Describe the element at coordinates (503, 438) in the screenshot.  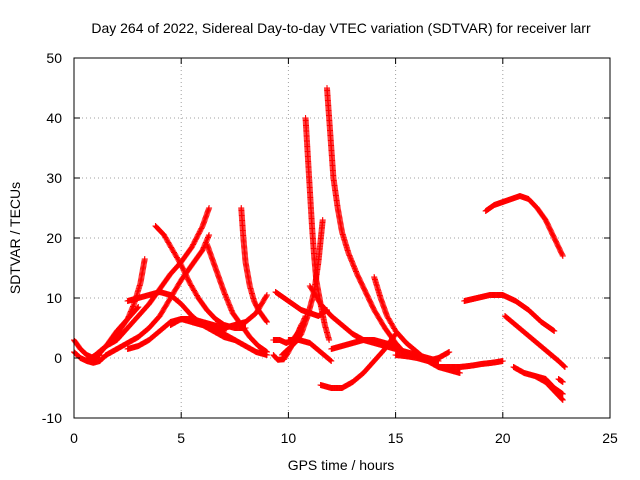
I see `x-tick-label: 20` at that location.